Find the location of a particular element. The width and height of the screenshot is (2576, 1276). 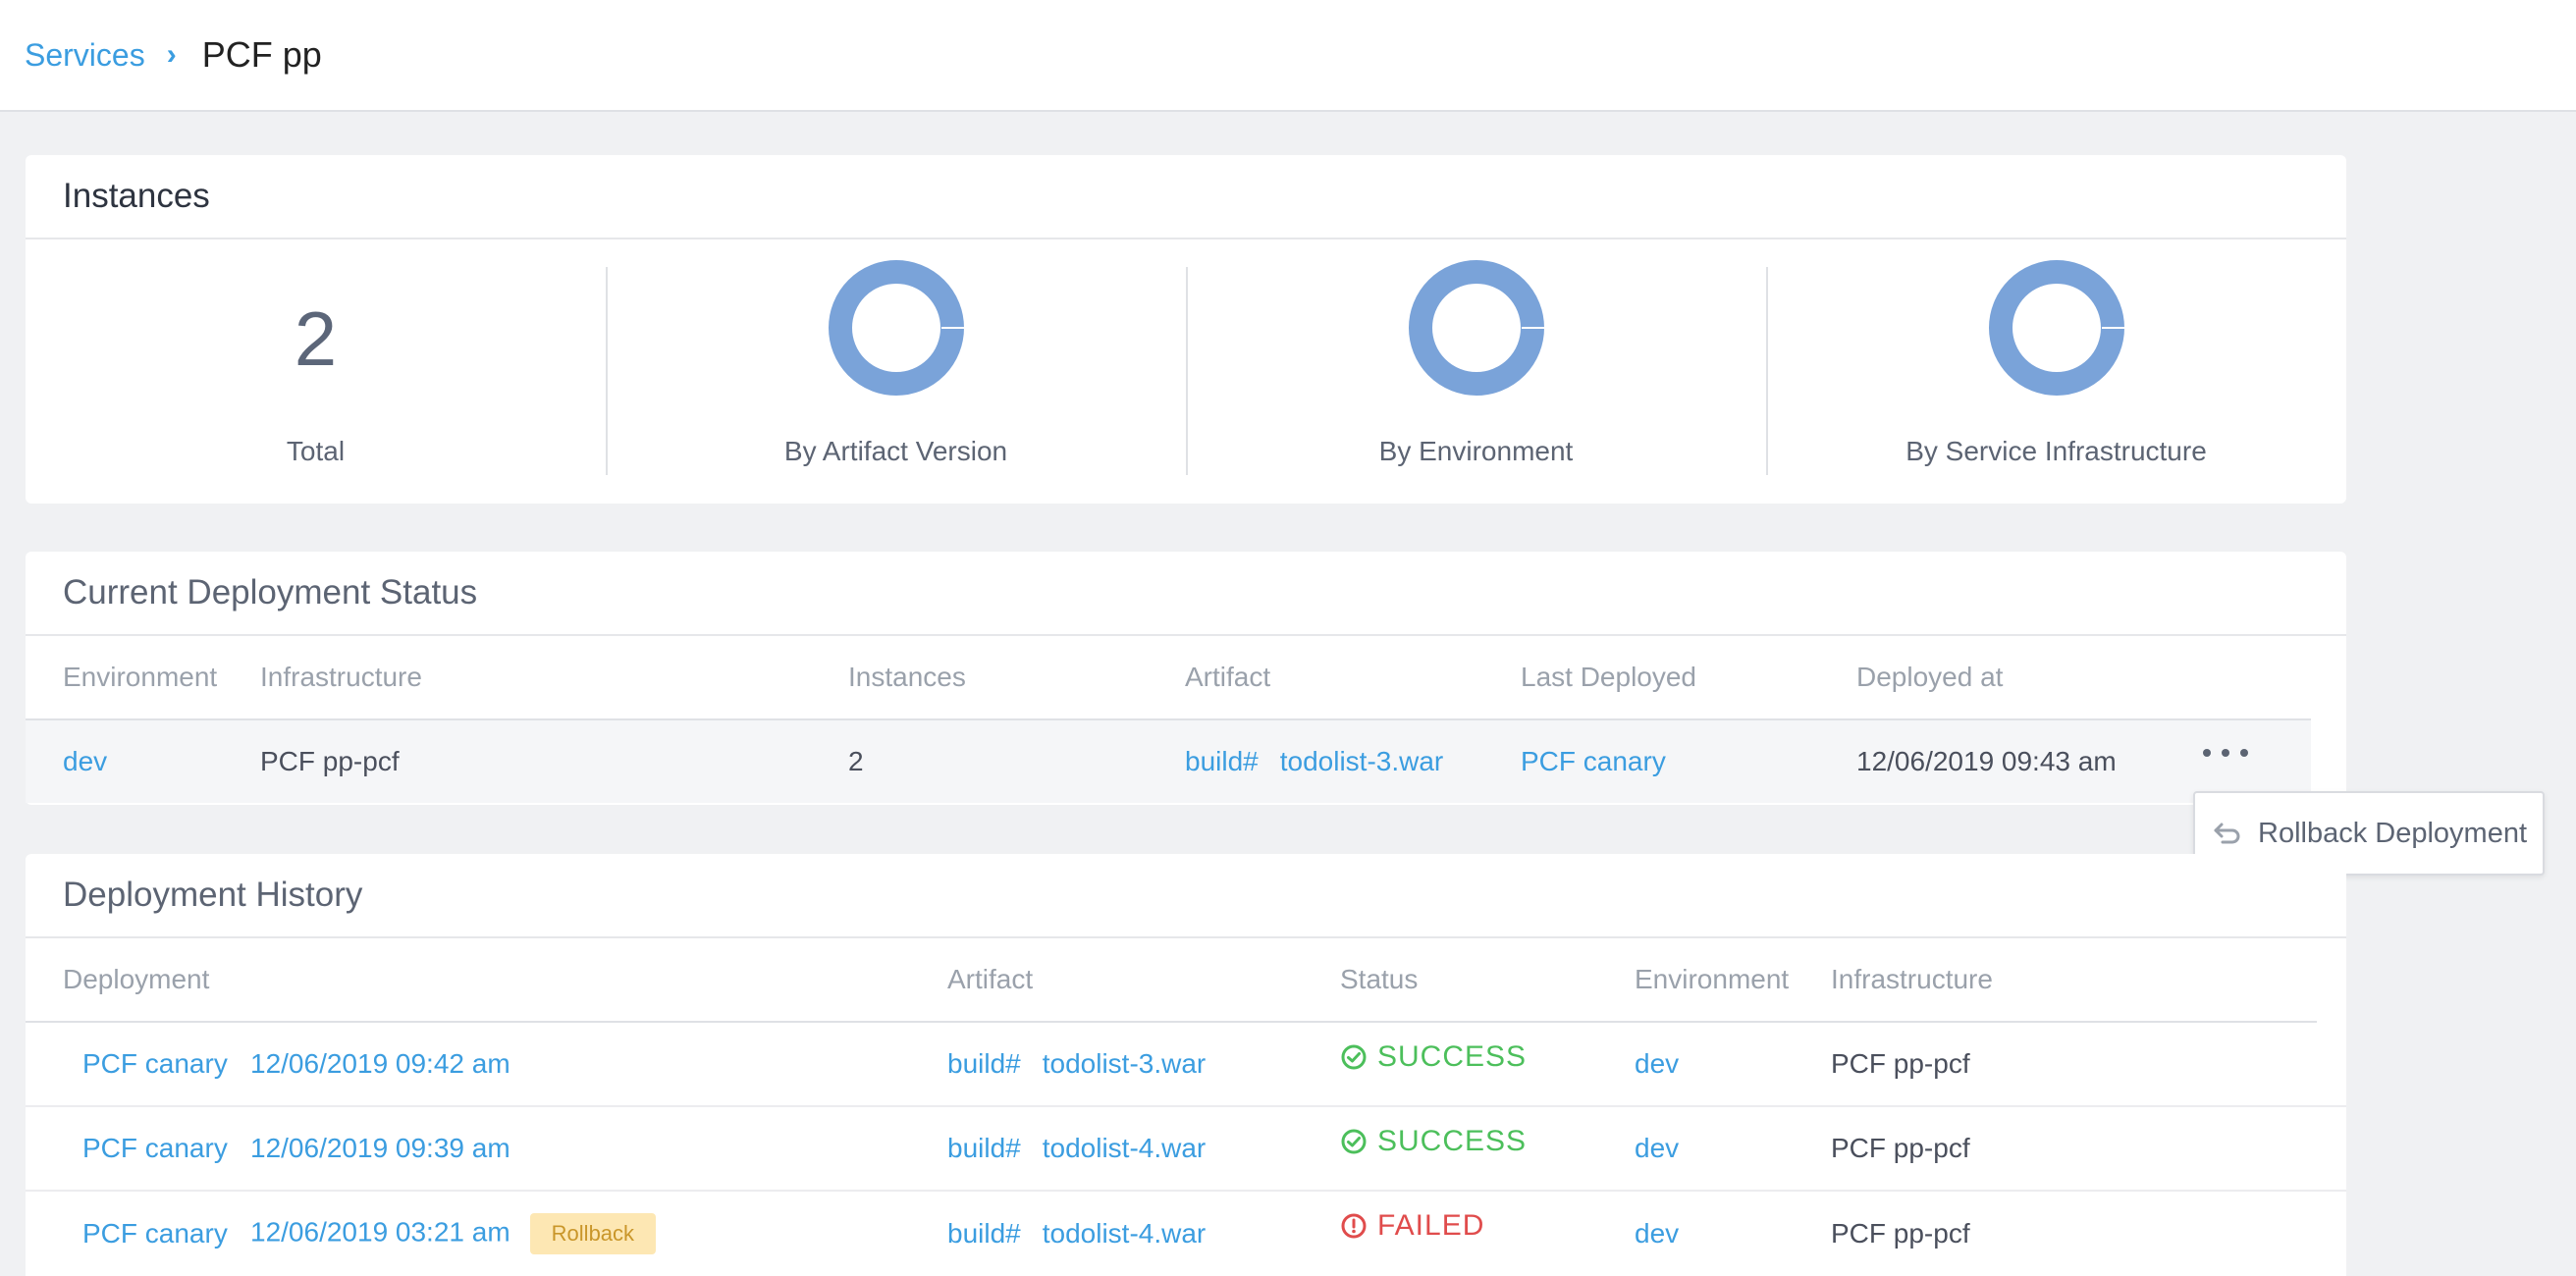

total-instances-label: Total is located at coordinates (316, 451).